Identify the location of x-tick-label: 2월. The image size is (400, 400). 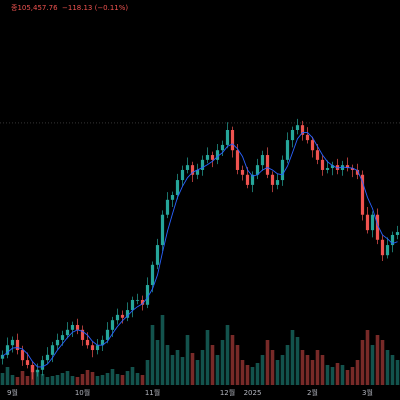
(312, 392).